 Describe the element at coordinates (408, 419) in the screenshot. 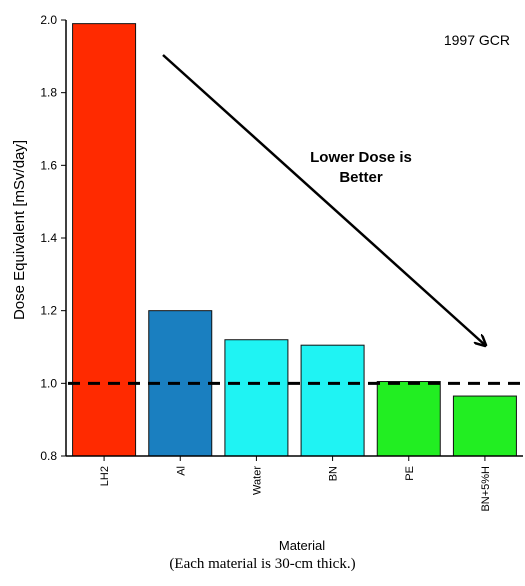

I see `bar-pe` at that location.